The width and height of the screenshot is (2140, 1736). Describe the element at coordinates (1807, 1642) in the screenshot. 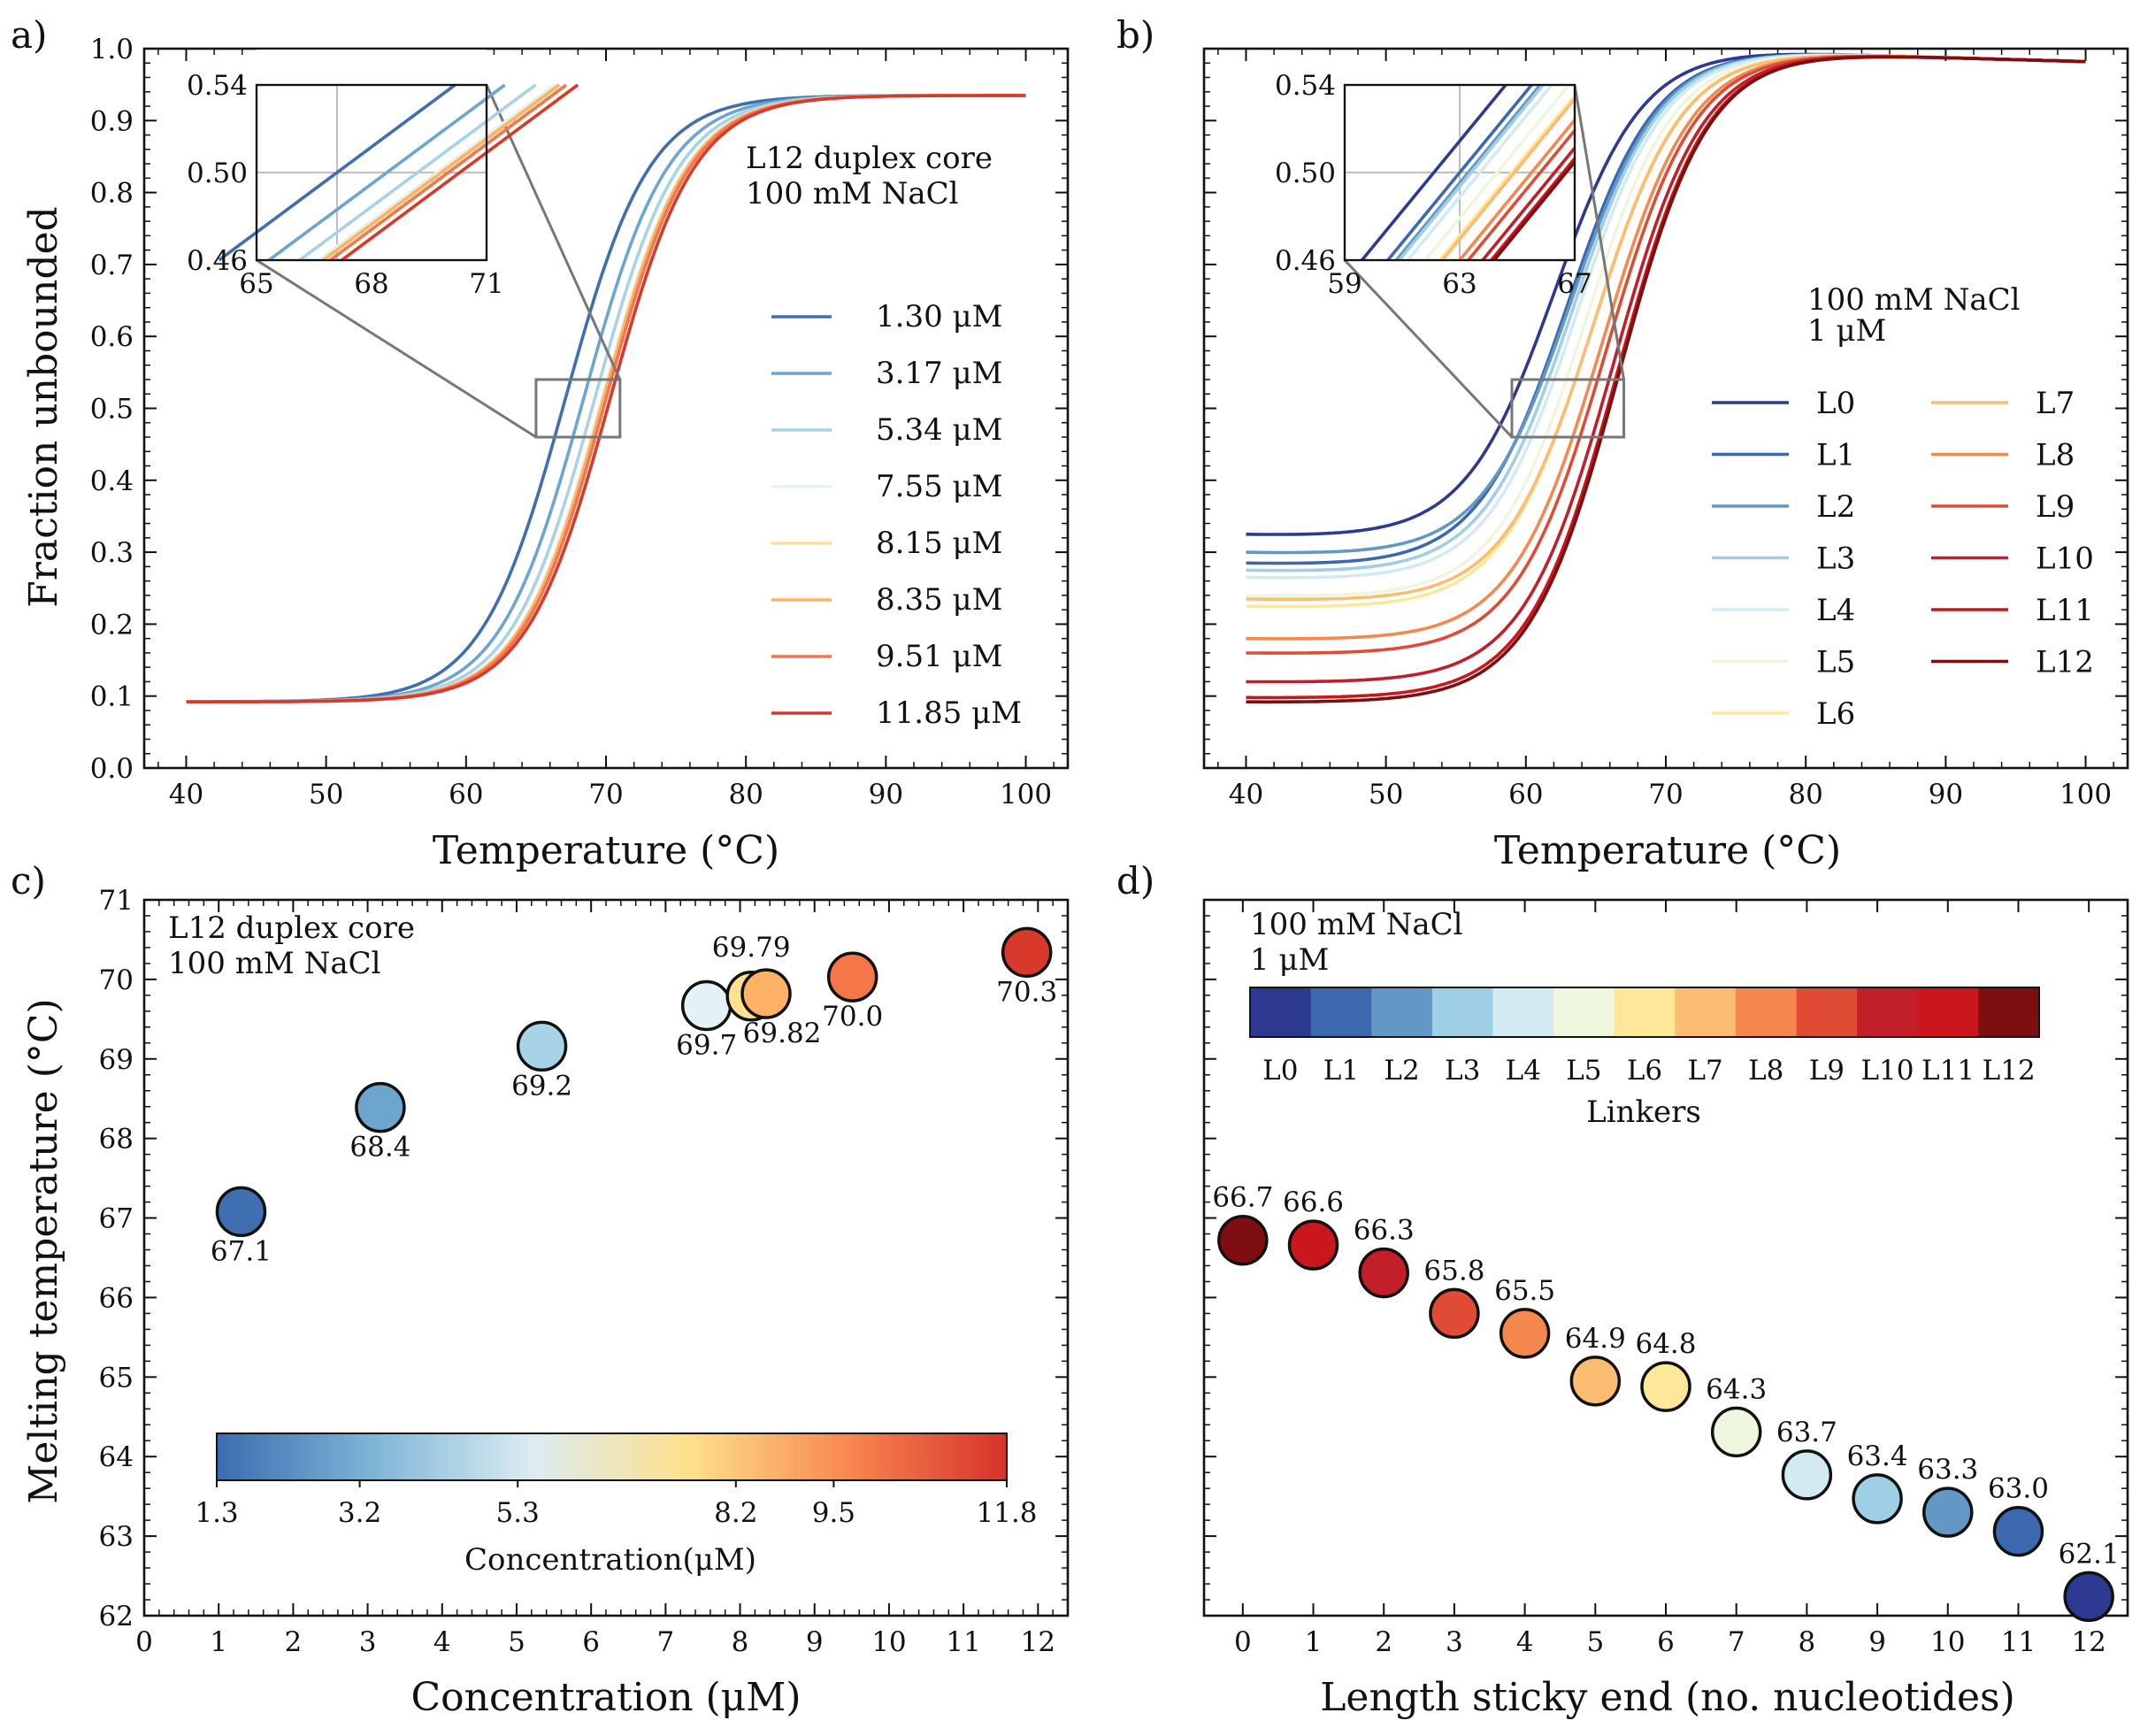

I see `xtick-label: 8` at that location.